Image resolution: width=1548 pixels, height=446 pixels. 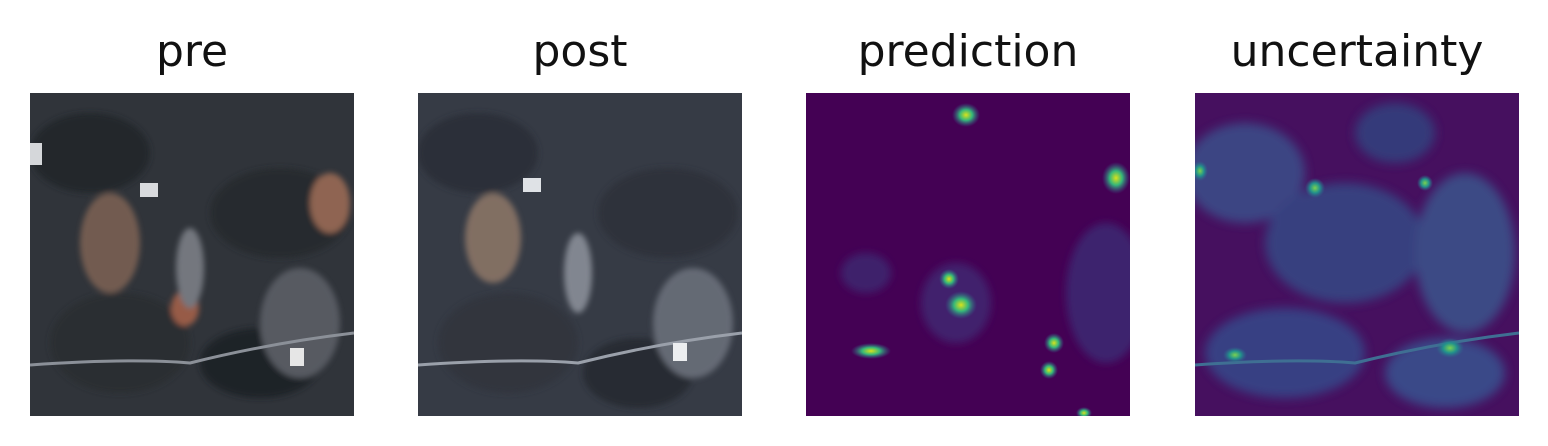 What do you see at coordinates (968, 51) in the screenshot?
I see `panel-title-prediction: prediction` at bounding box center [968, 51].